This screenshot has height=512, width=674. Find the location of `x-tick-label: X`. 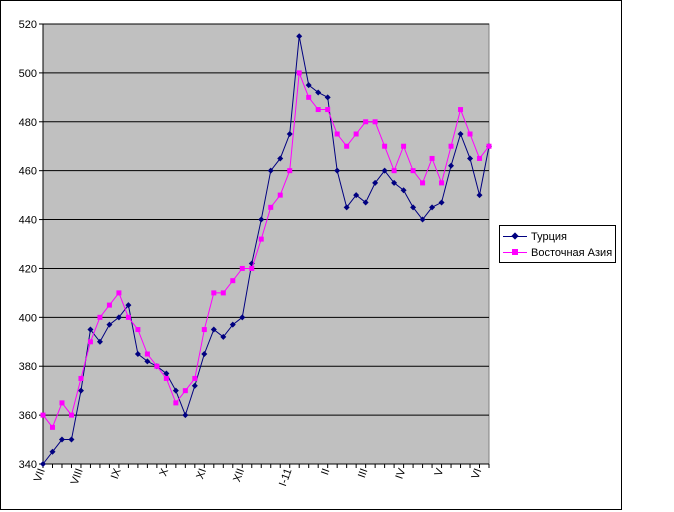

x-tick-label: X is located at coordinates (164, 472).